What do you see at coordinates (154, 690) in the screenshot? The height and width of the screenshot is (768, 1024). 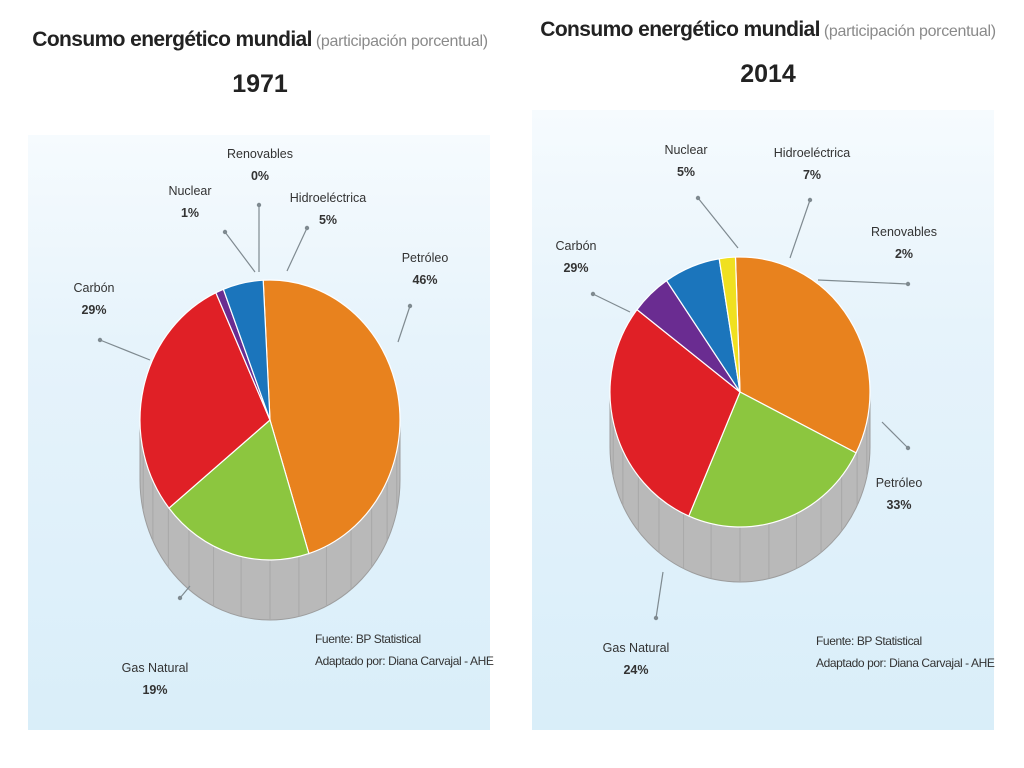 I see `slice-value-gas-natural: 19%` at bounding box center [154, 690].